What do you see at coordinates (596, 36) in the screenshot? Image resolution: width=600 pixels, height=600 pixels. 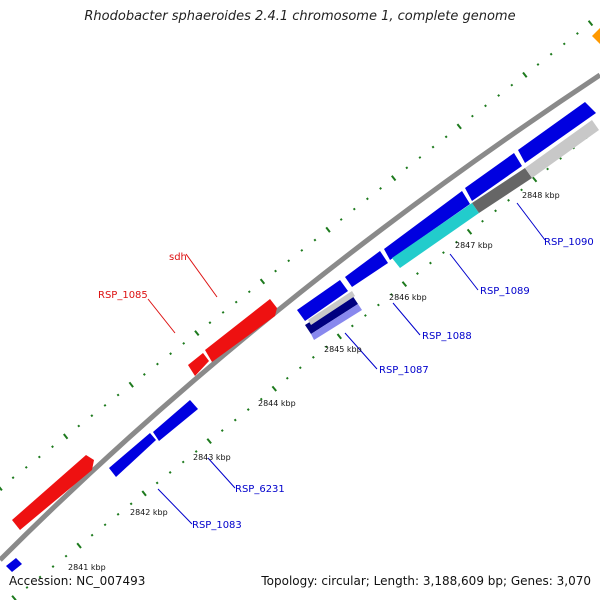 I see `gene-arrow-orange` at bounding box center [596, 36].